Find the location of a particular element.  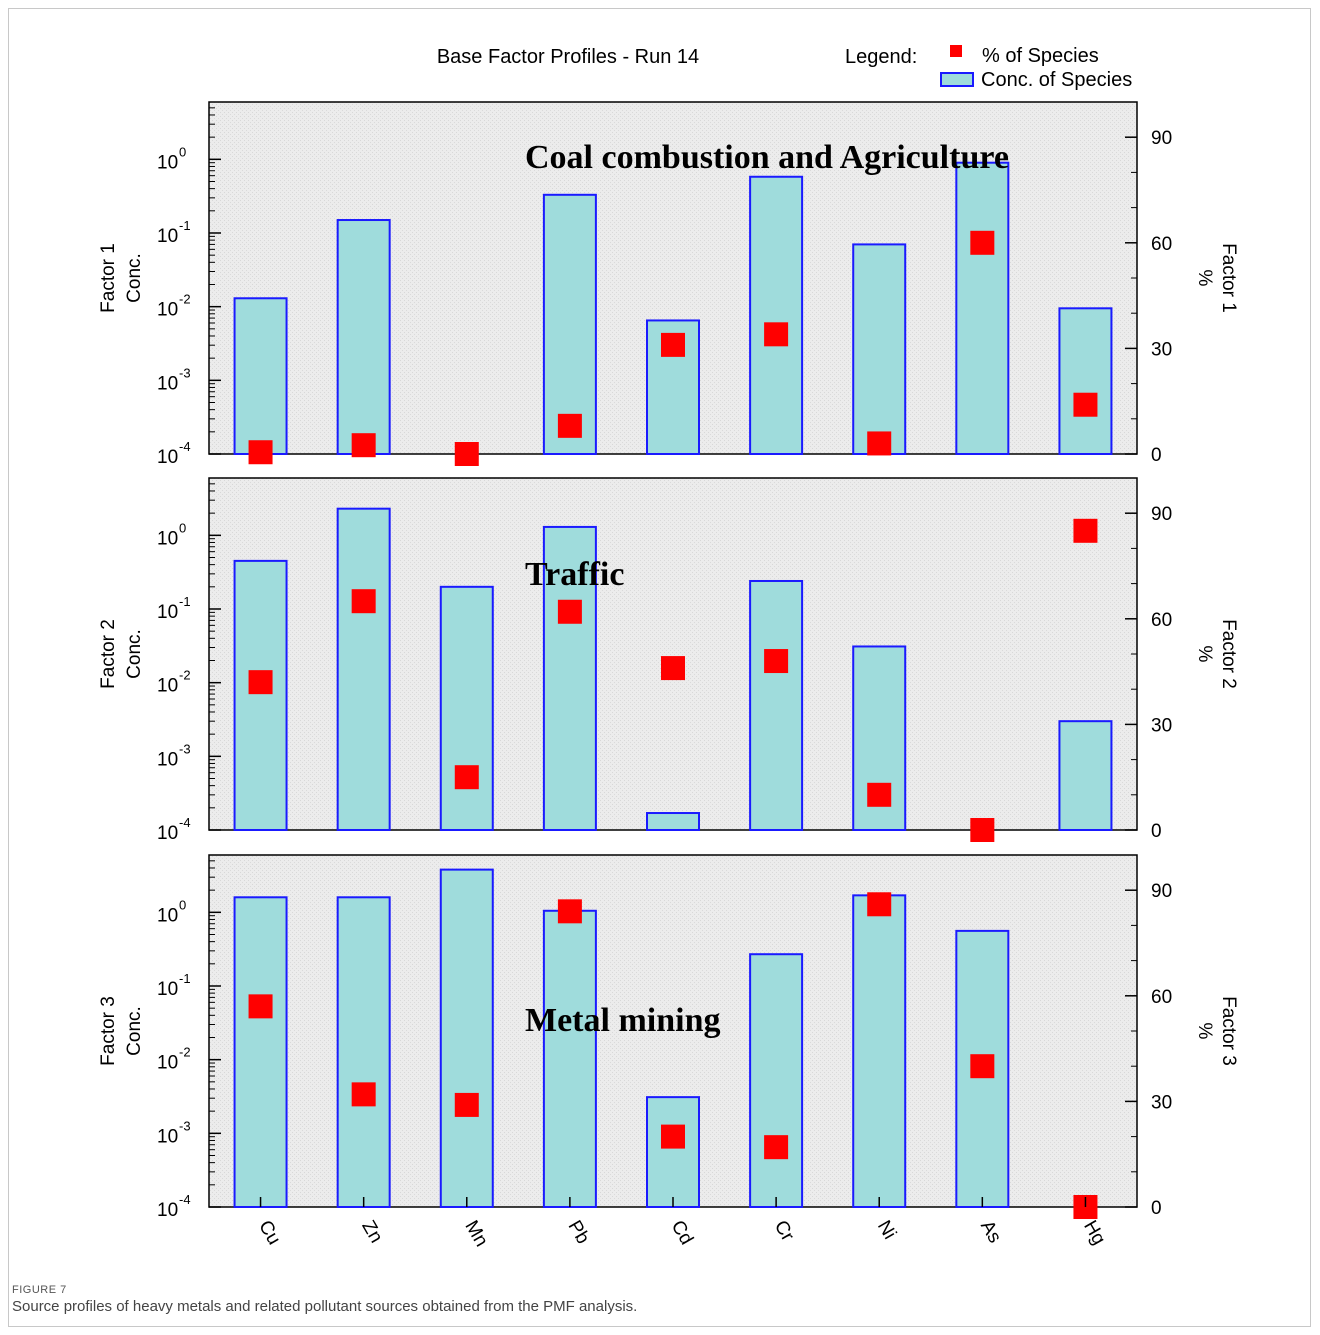

legend-bar-swatch is located at coordinates (957, 79).